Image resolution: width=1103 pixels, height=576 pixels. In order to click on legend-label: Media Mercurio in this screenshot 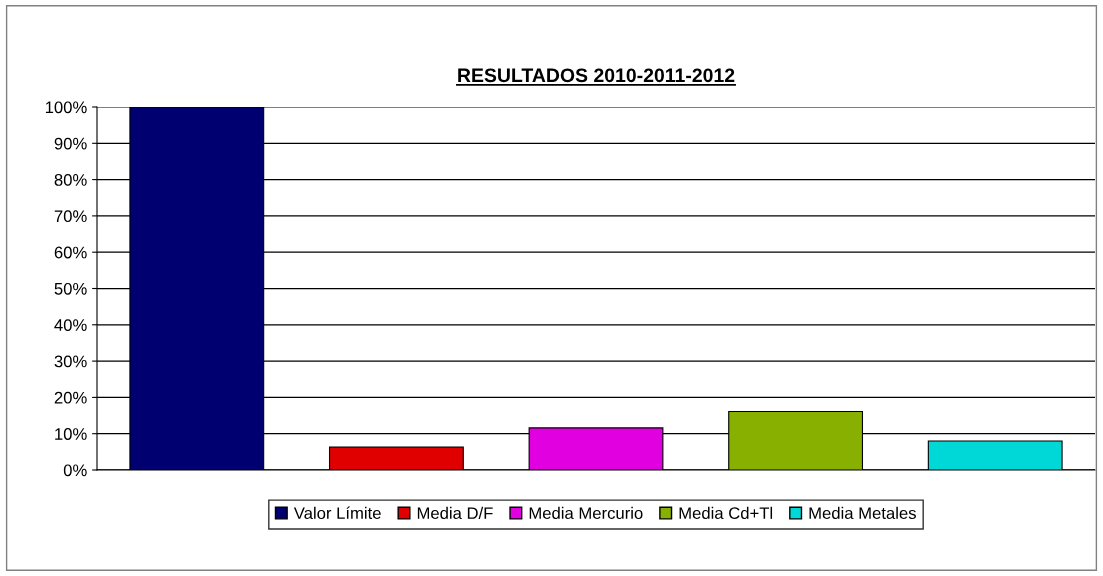, I will do `click(586, 513)`.